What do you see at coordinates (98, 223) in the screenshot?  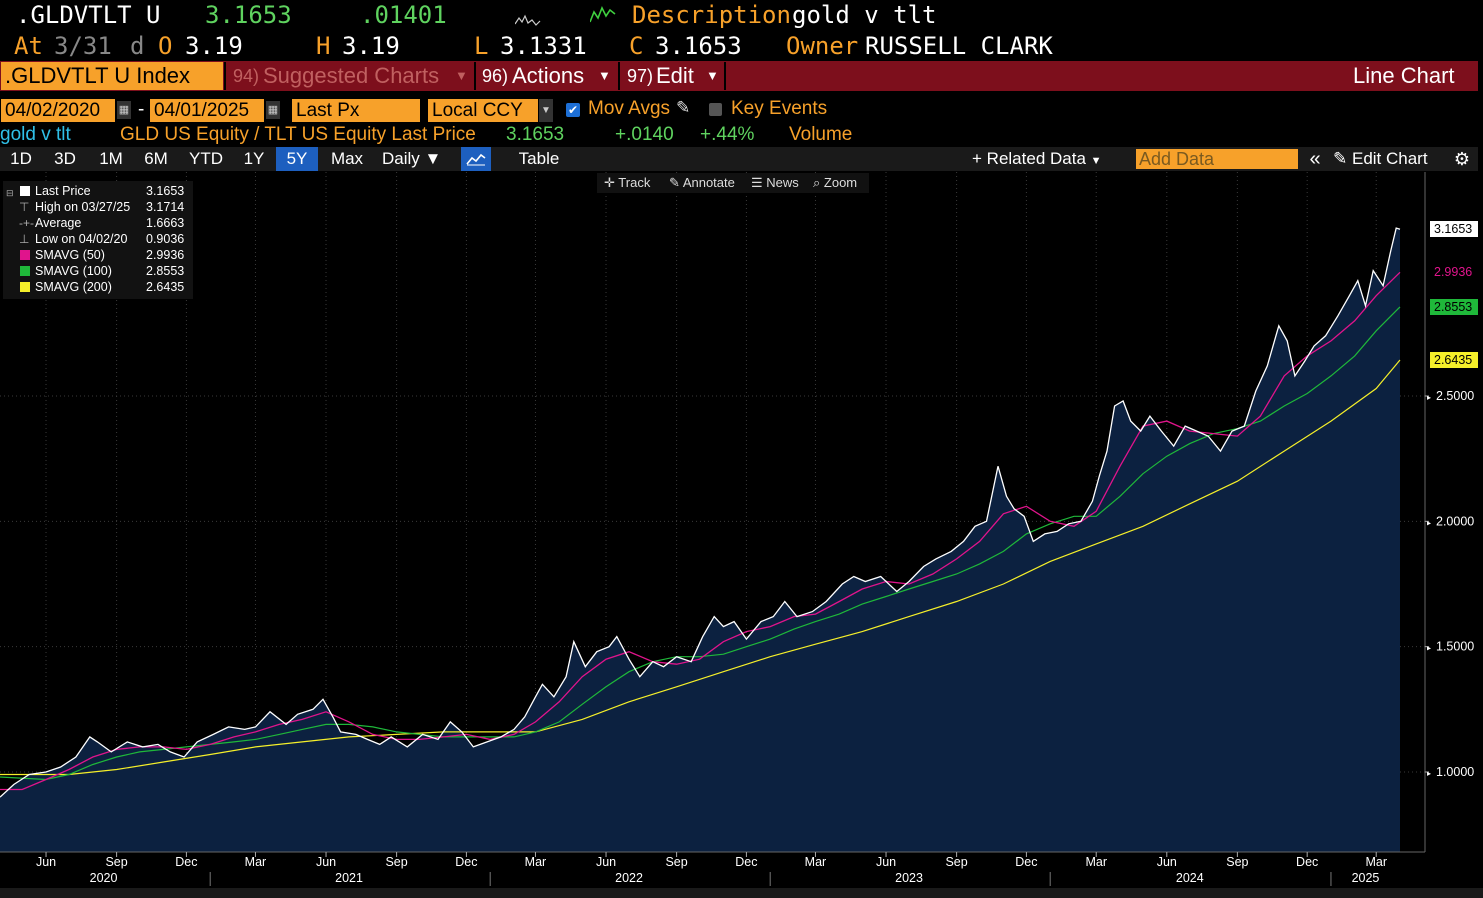 I see `legend-average: -+- Average 1.6663` at bounding box center [98, 223].